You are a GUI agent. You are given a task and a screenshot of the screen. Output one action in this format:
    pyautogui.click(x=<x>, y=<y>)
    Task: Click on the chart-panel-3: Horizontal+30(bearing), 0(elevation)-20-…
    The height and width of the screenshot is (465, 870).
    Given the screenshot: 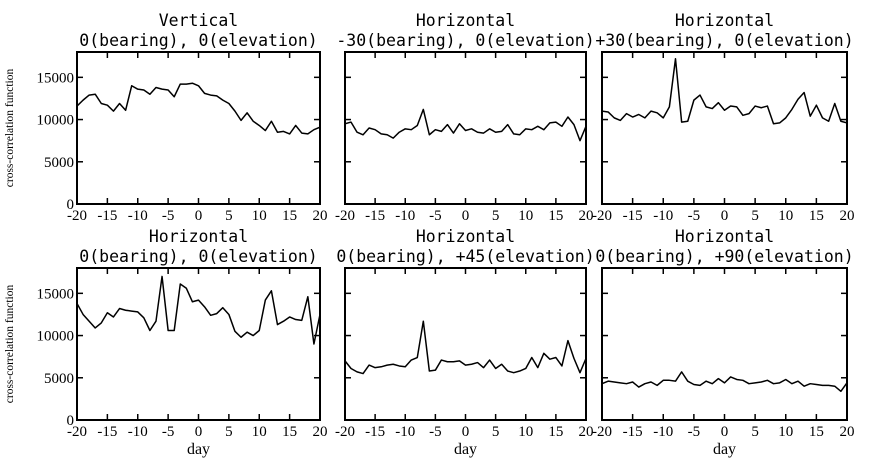 What is the action you would take?
    pyautogui.click(x=723, y=117)
    